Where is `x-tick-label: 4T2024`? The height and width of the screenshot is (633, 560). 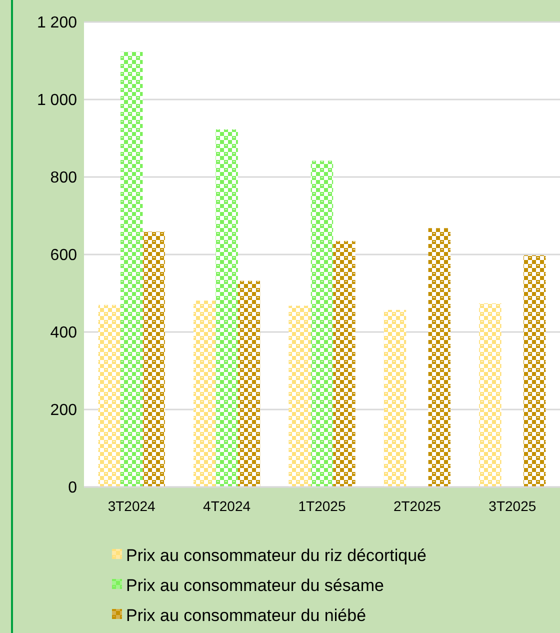
x-tick-label: 4T2024 is located at coordinates (227, 506).